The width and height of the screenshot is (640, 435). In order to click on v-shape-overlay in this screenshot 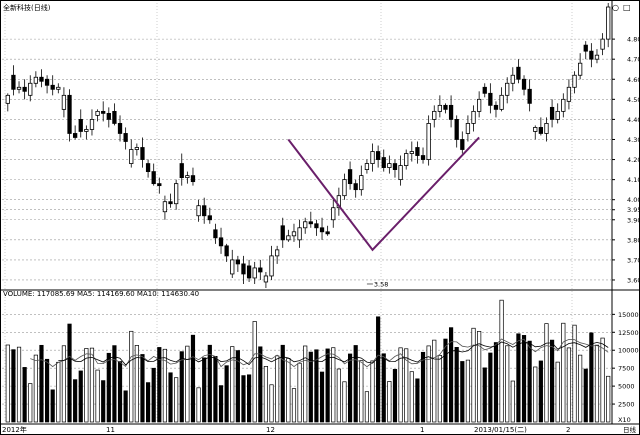, I will do `click(383, 194)`.